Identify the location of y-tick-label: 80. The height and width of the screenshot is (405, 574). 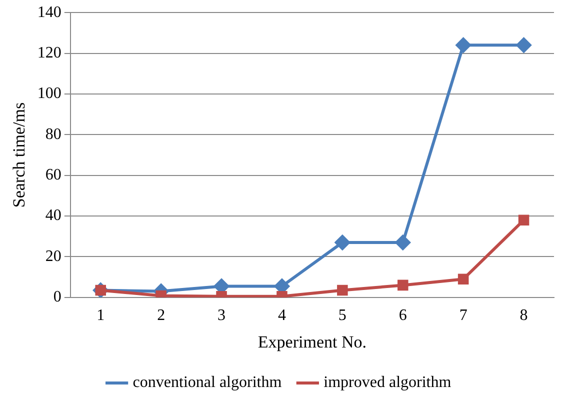
(53, 134).